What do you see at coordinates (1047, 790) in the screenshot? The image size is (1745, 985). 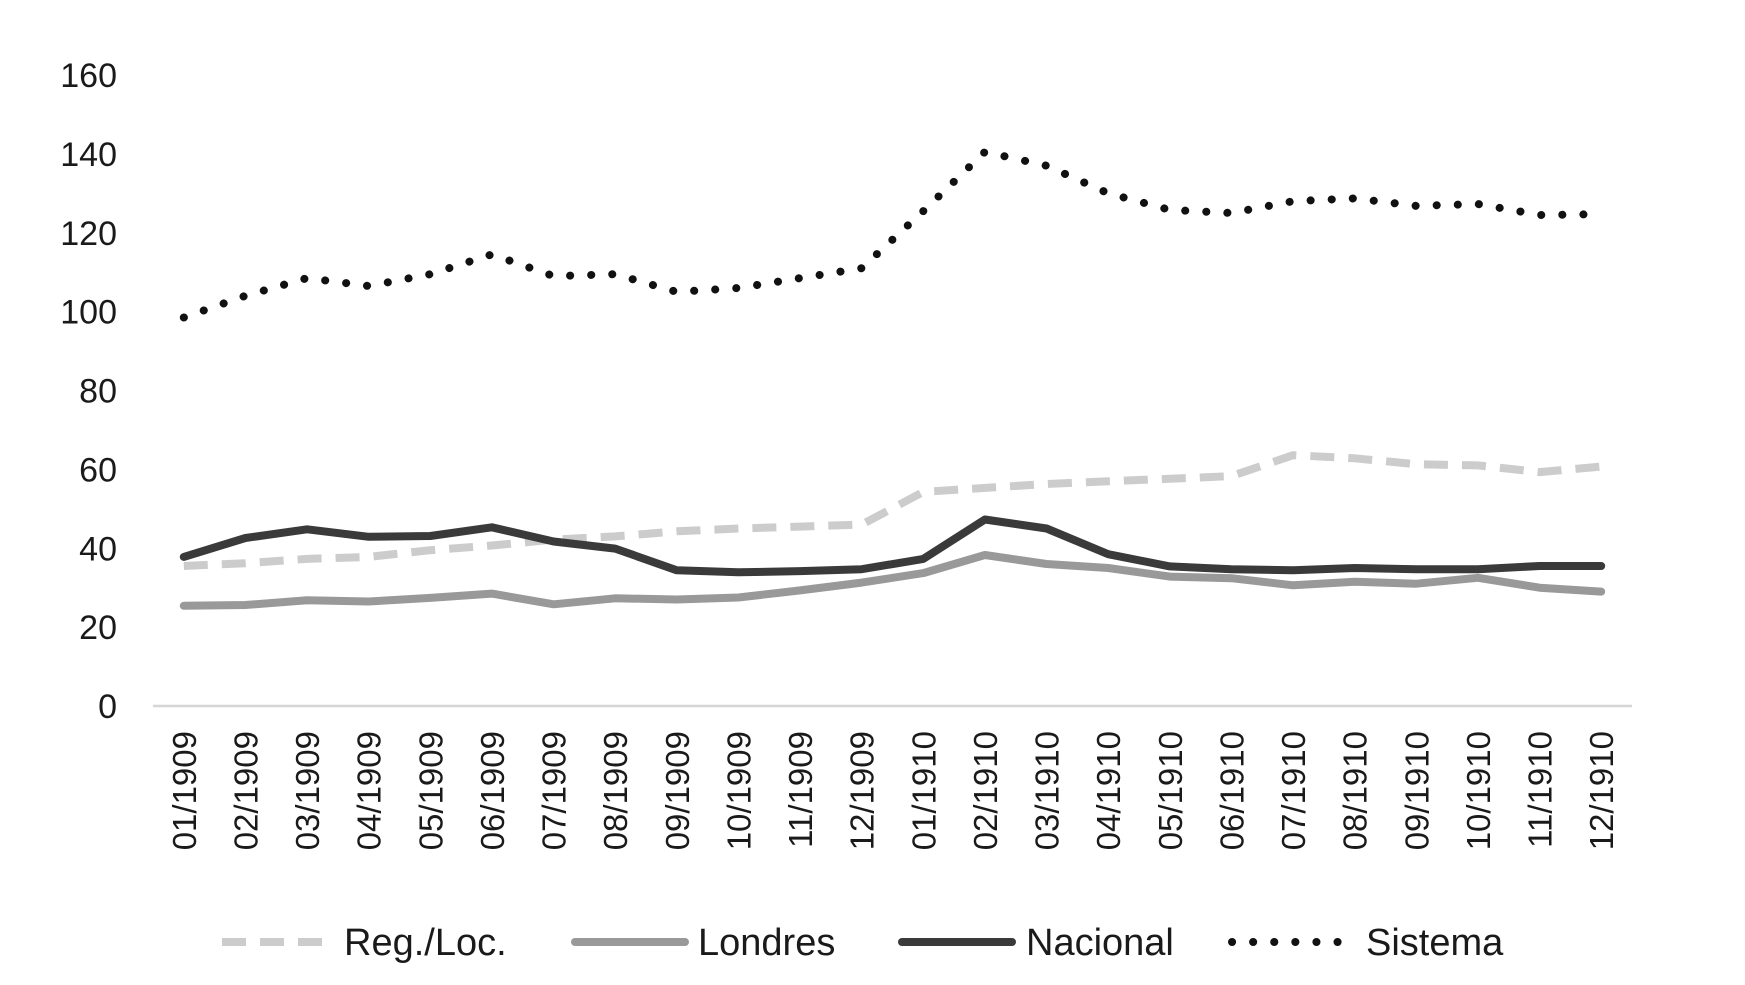 I see `x-tick-label: 03/1910` at bounding box center [1047, 790].